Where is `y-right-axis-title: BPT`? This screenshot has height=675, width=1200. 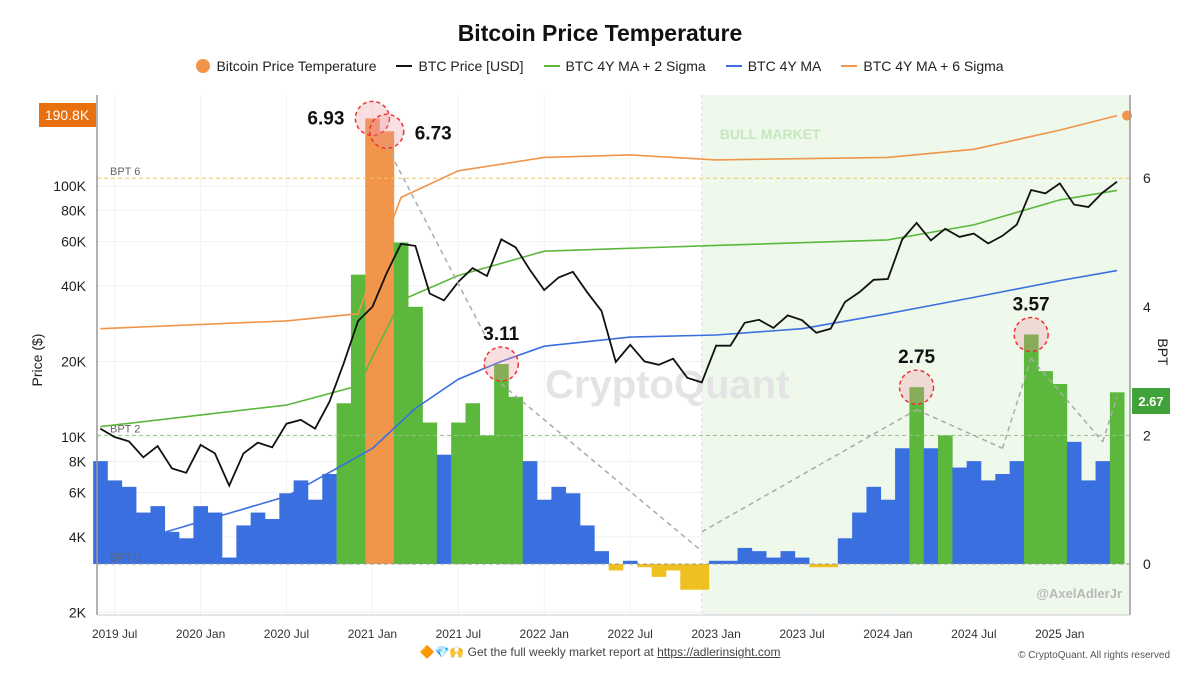 y-right-axis-title: BPT is located at coordinates (1163, 352).